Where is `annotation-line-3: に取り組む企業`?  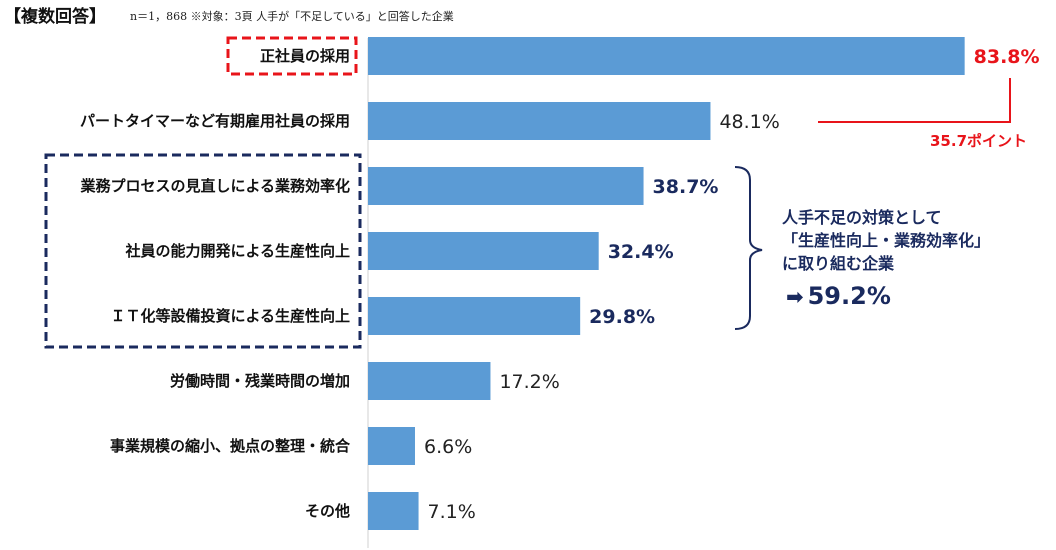 annotation-line-3: に取り組む企業 is located at coordinates (838, 263).